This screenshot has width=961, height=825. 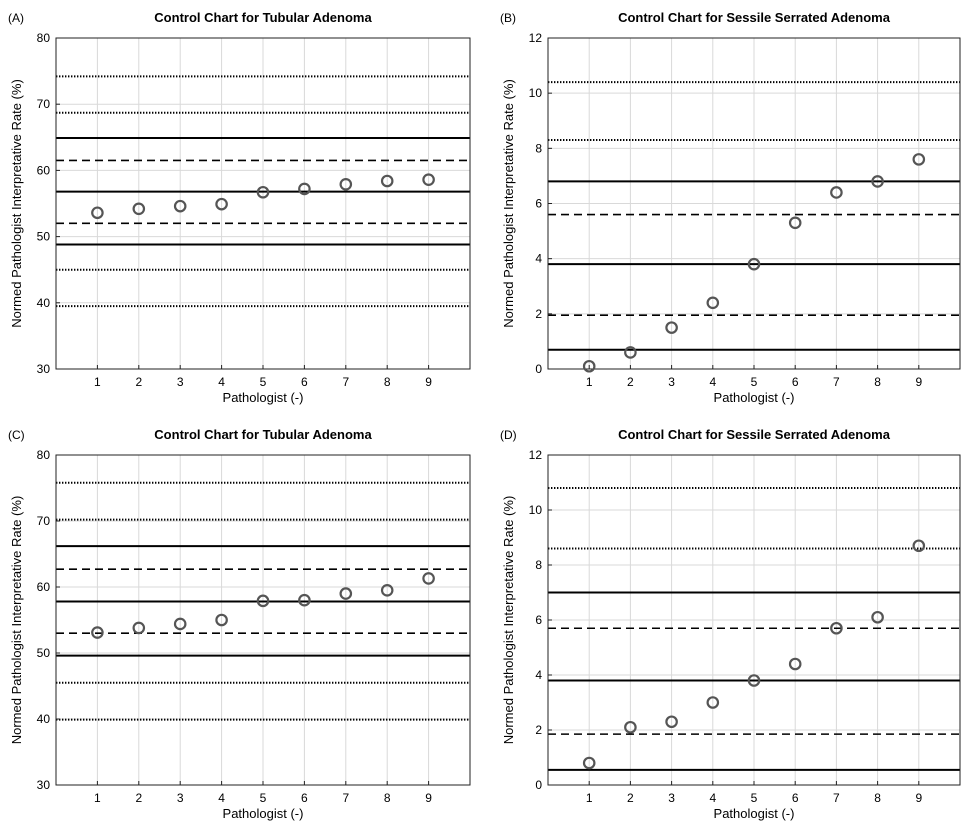 What do you see at coordinates (16, 435) in the screenshot?
I see `panel-label: (C)` at bounding box center [16, 435].